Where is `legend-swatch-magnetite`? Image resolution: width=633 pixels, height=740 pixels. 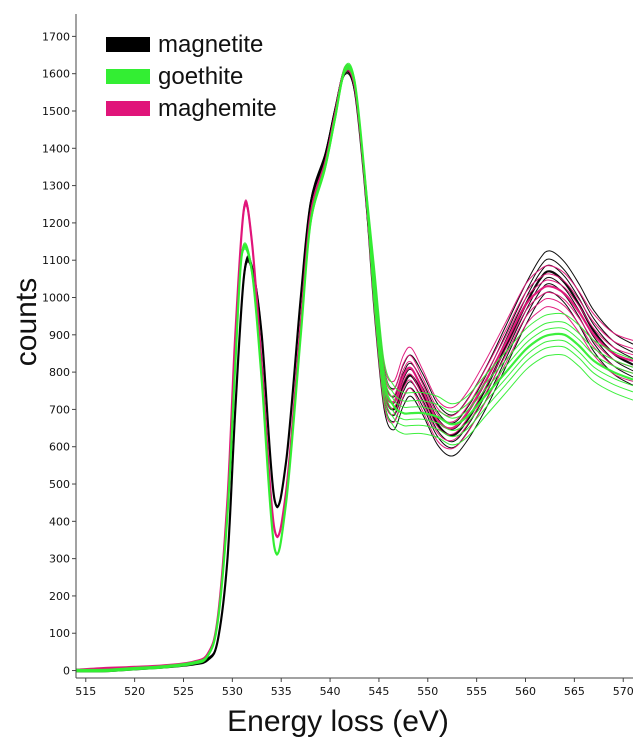
legend-swatch-magnetite is located at coordinates (128, 44).